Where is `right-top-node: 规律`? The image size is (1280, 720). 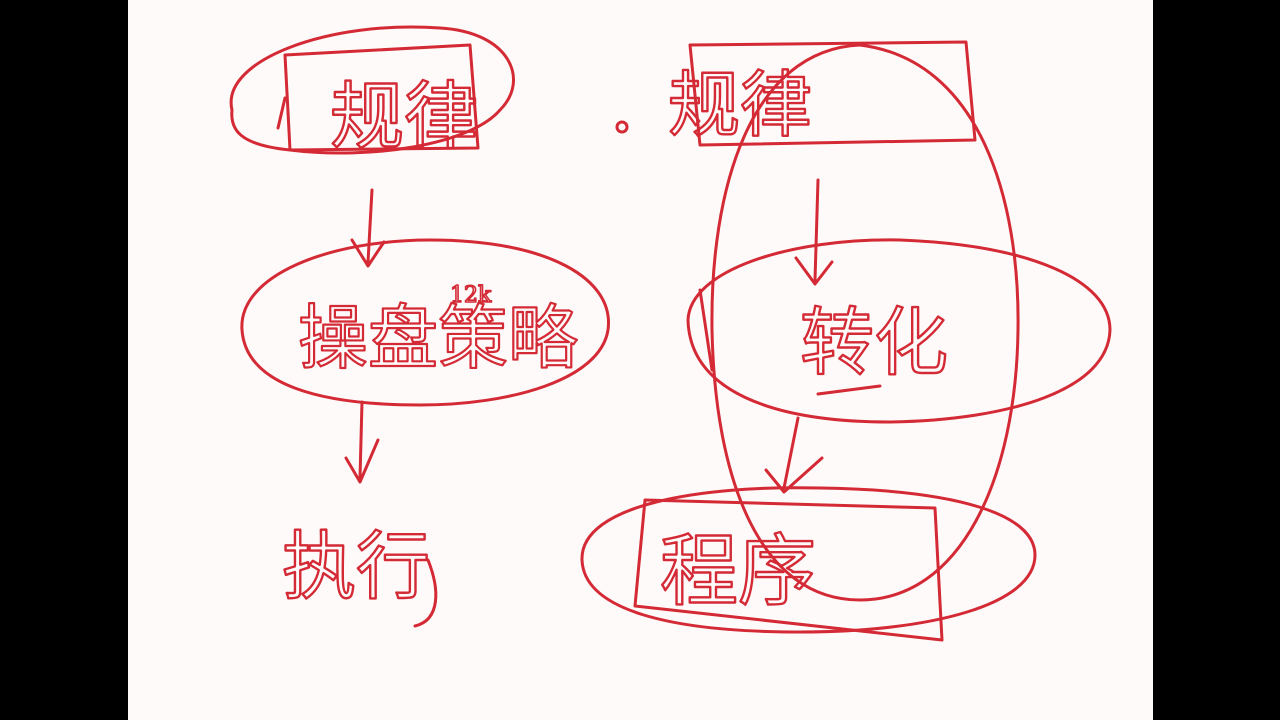 right-top-node: 规律 is located at coordinates (822, 94).